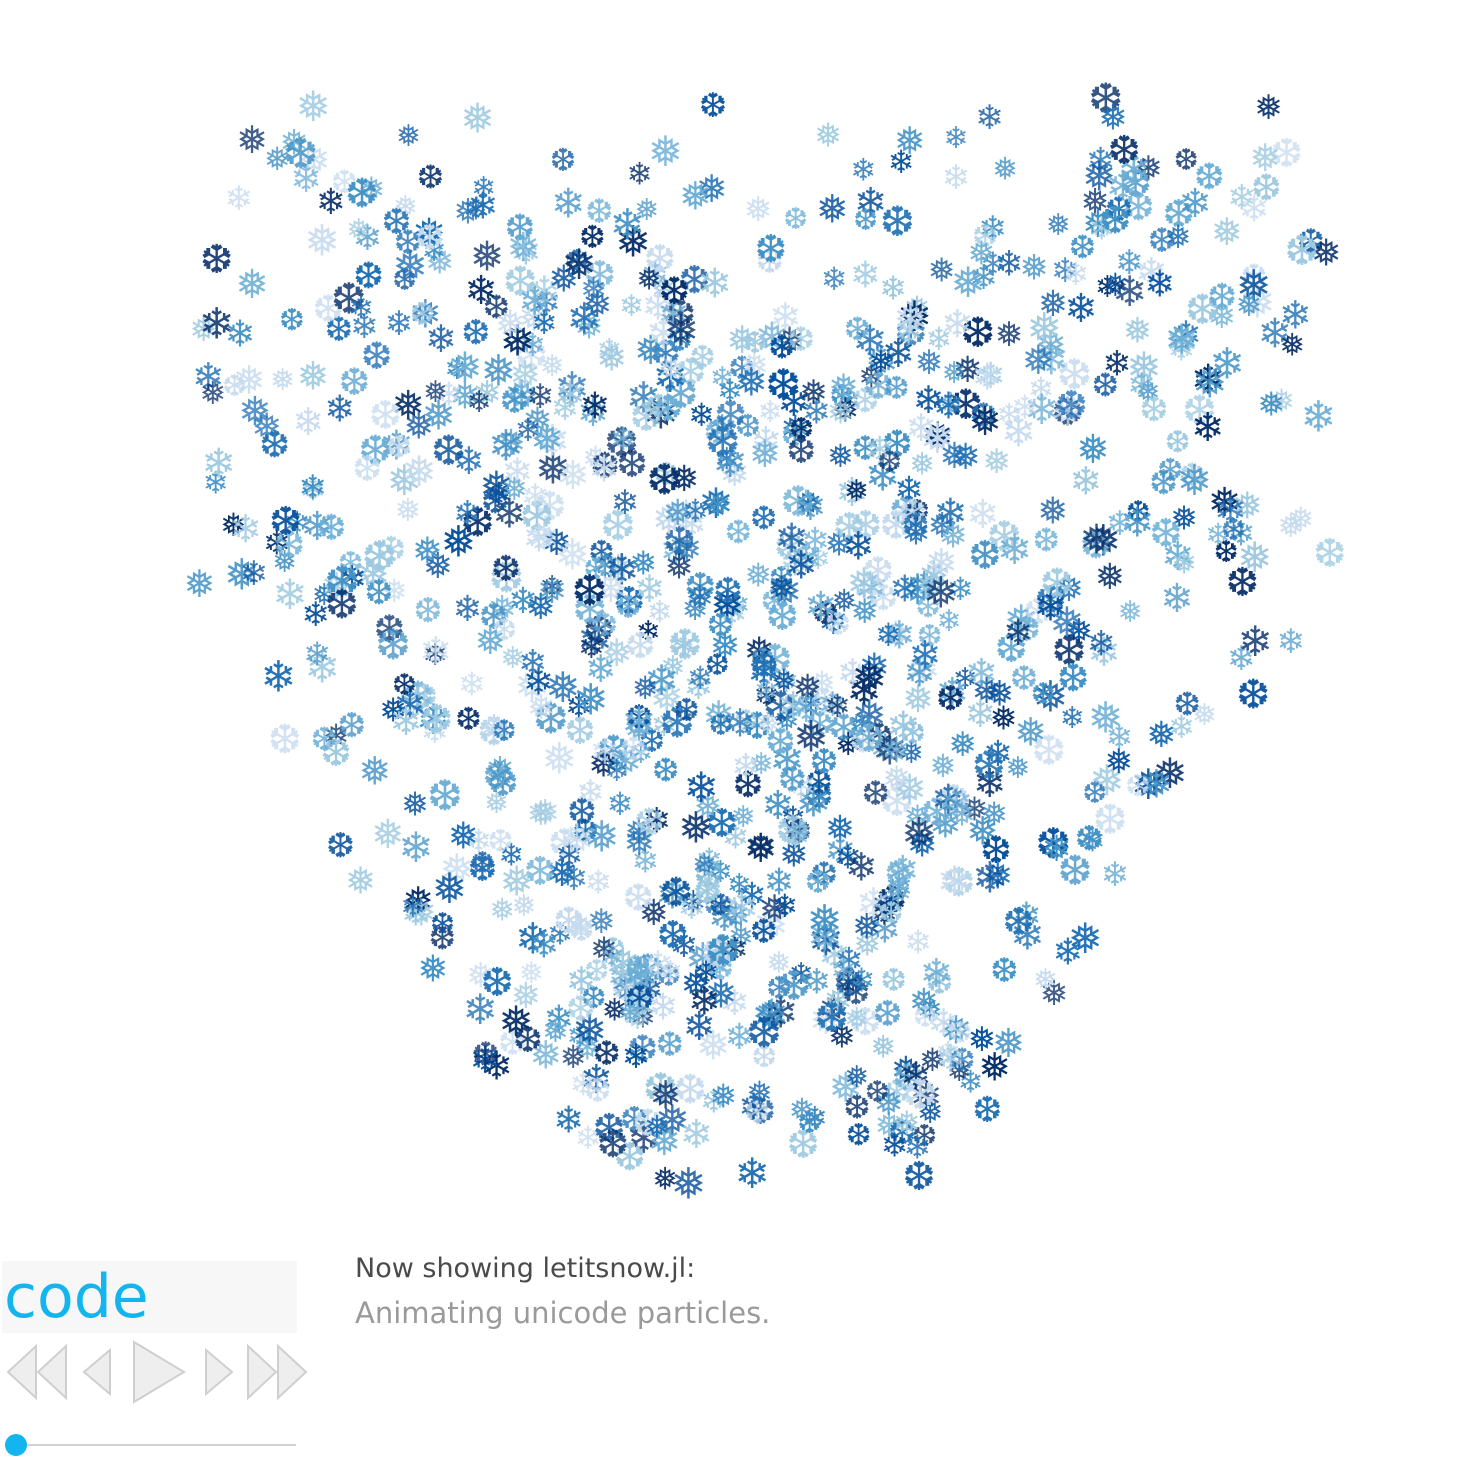 Image resolution: width=1483 pixels, height=1483 pixels. What do you see at coordinates (158, 1372) in the screenshot?
I see `play-button` at bounding box center [158, 1372].